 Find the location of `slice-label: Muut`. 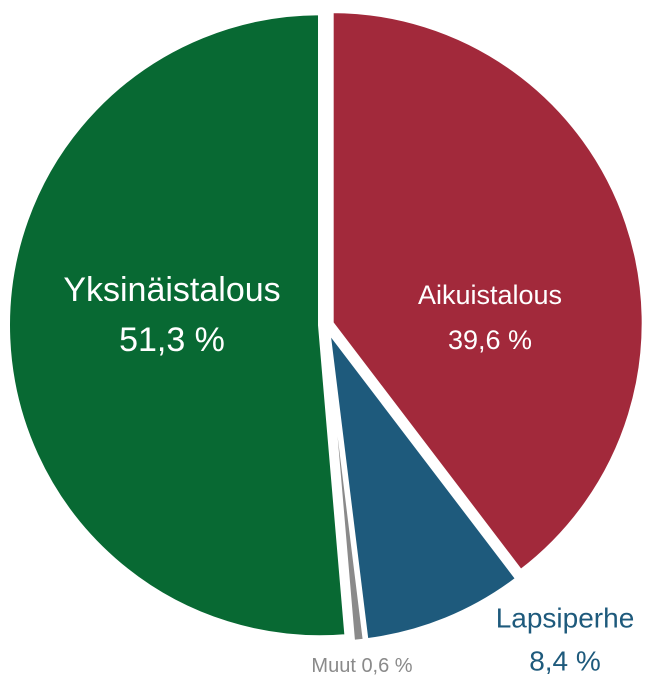

slice-label: Muut is located at coordinates (333, 666).